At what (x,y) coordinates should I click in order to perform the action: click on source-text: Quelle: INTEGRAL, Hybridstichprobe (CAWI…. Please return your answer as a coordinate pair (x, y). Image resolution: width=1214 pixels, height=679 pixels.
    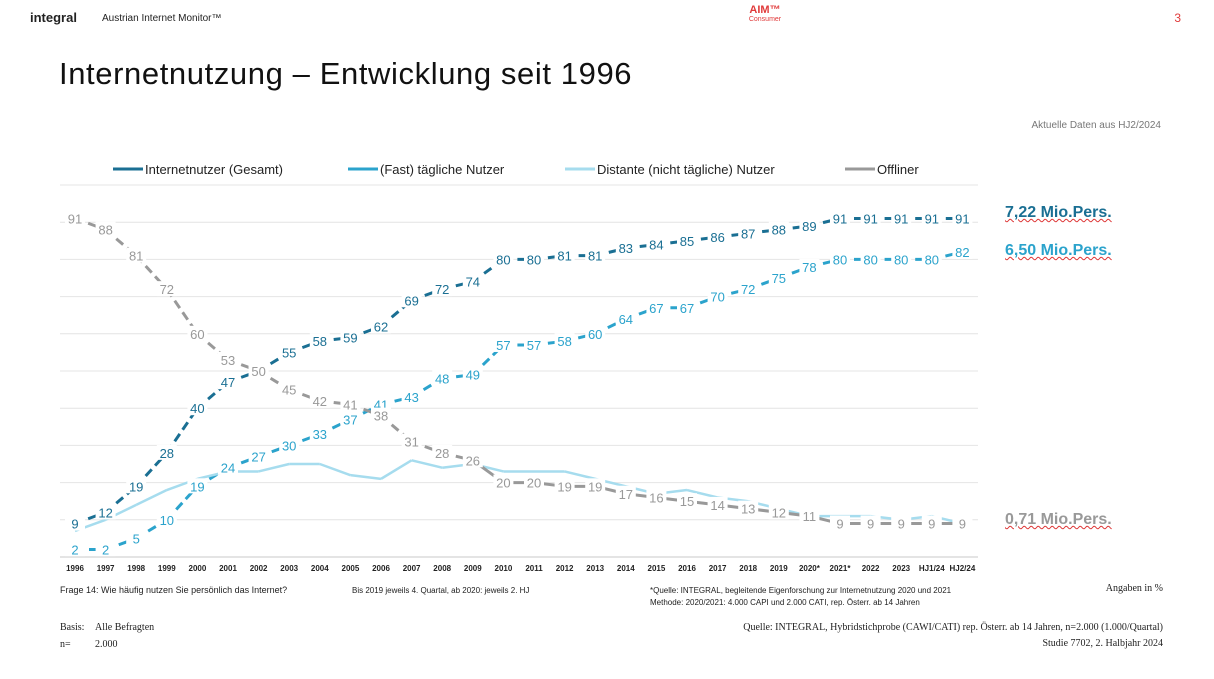
    Looking at the image, I should click on (953, 627).